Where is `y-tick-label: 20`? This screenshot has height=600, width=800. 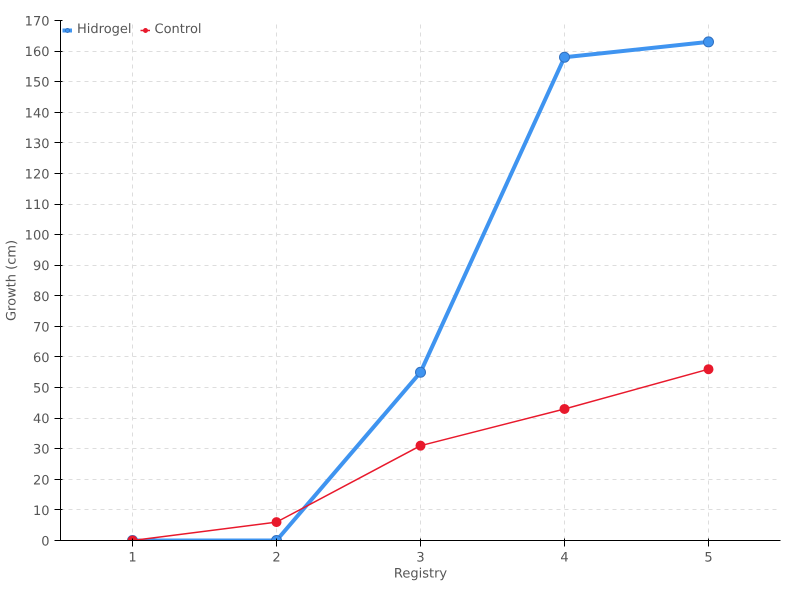 y-tick-label: 20 is located at coordinates (41, 480).